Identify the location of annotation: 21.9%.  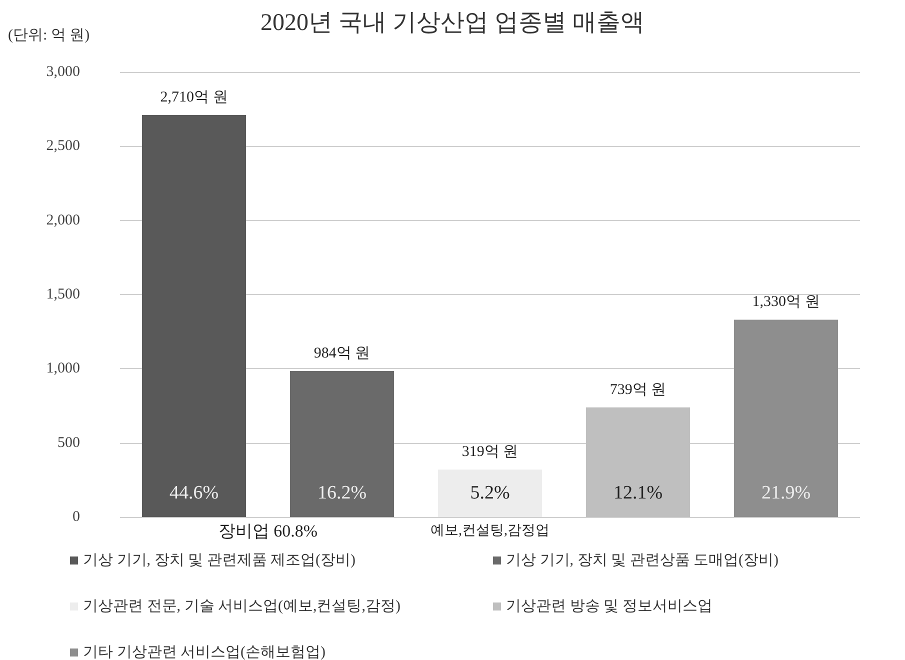
(786, 493).